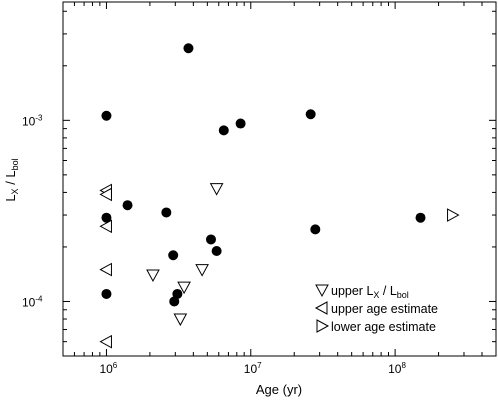  I want to click on legend-label-upper-age: upper age estimate, so click(384, 309).